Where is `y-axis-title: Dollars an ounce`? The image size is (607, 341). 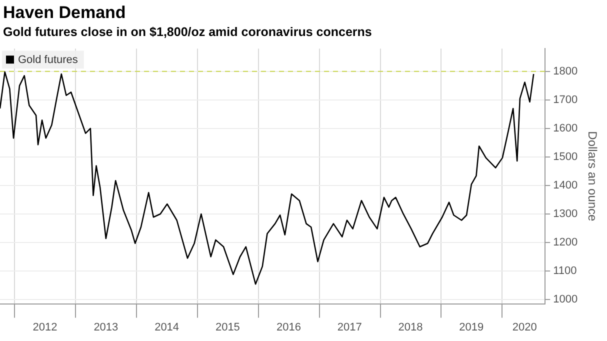
y-axis-title: Dollars an ounce is located at coordinates (592, 176).